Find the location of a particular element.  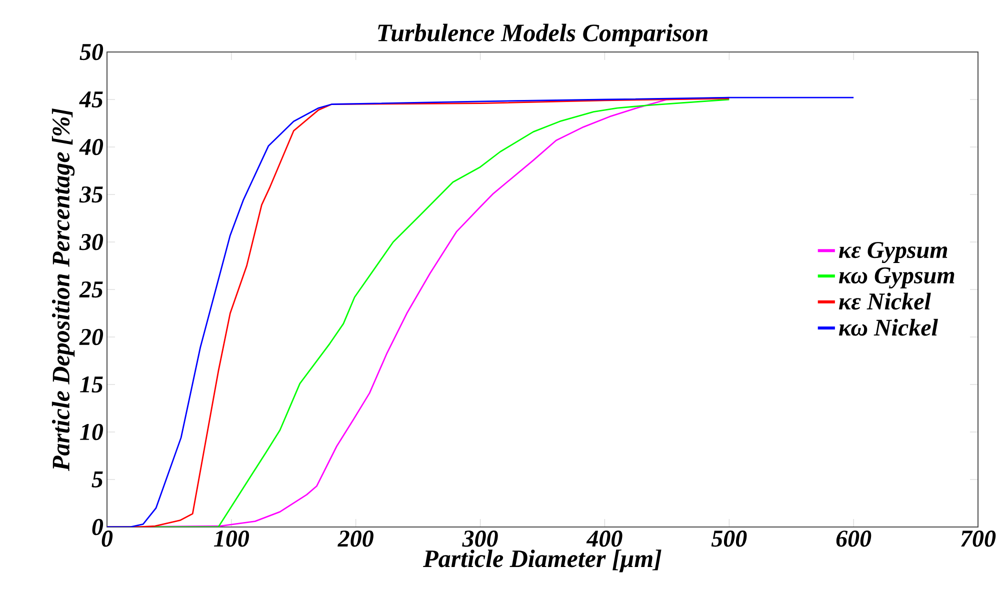

x-tick-label: 500 is located at coordinates (729, 538).